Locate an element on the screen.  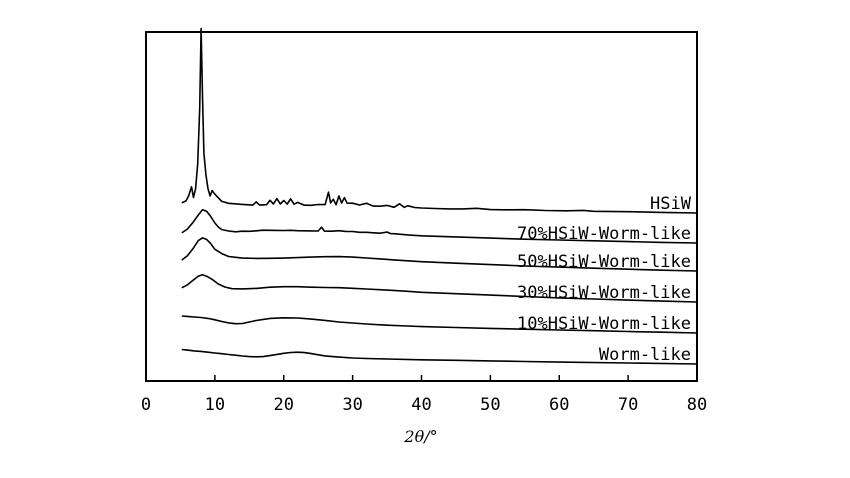
x-tick-label-10: 10 is located at coordinates (215, 405).